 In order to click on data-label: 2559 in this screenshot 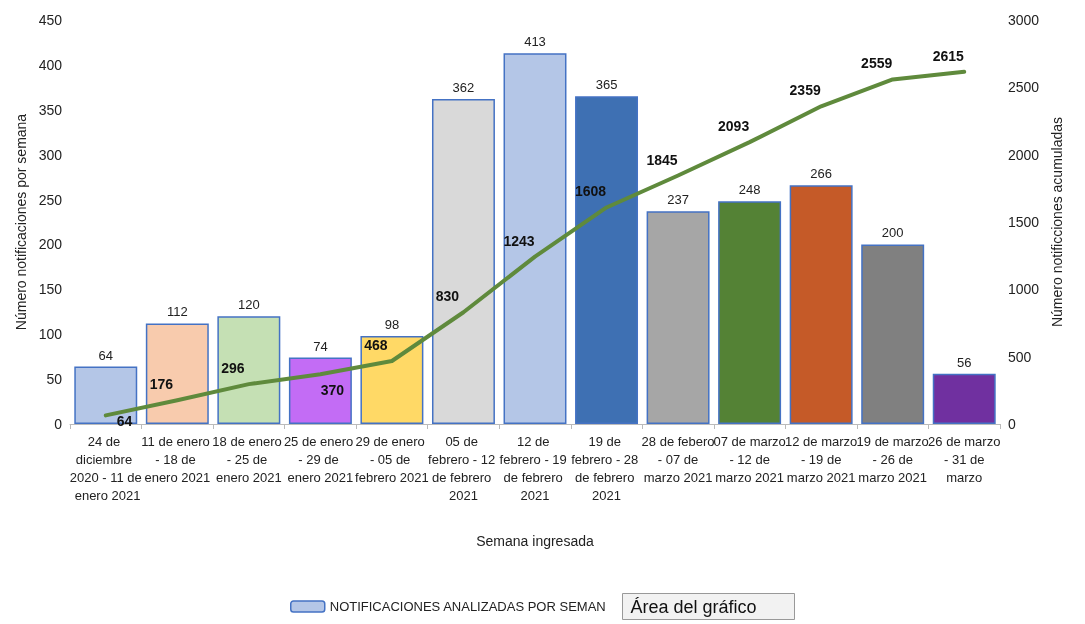, I will do `click(877, 63)`.